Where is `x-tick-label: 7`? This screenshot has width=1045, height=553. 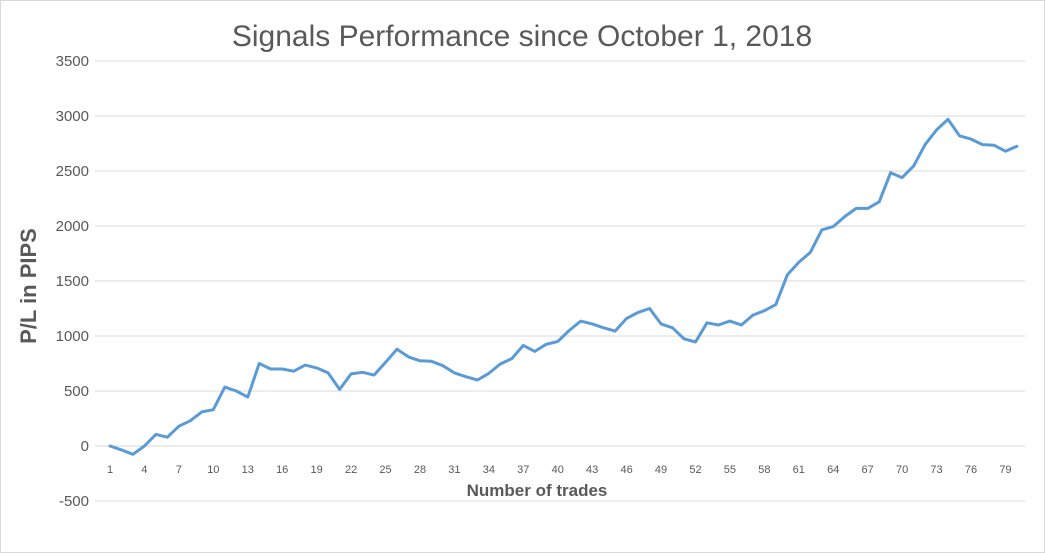 x-tick-label: 7 is located at coordinates (179, 470).